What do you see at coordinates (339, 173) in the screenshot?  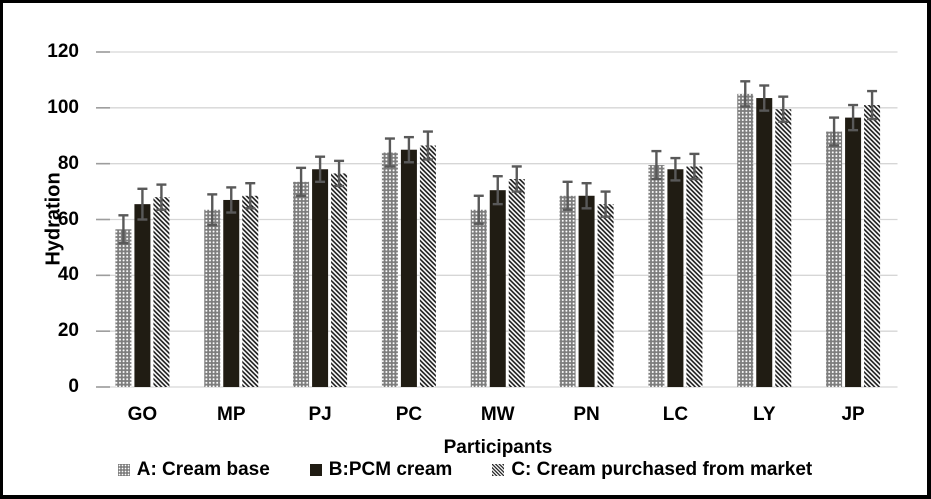 I see `error-bar-hatch-PJ` at bounding box center [339, 173].